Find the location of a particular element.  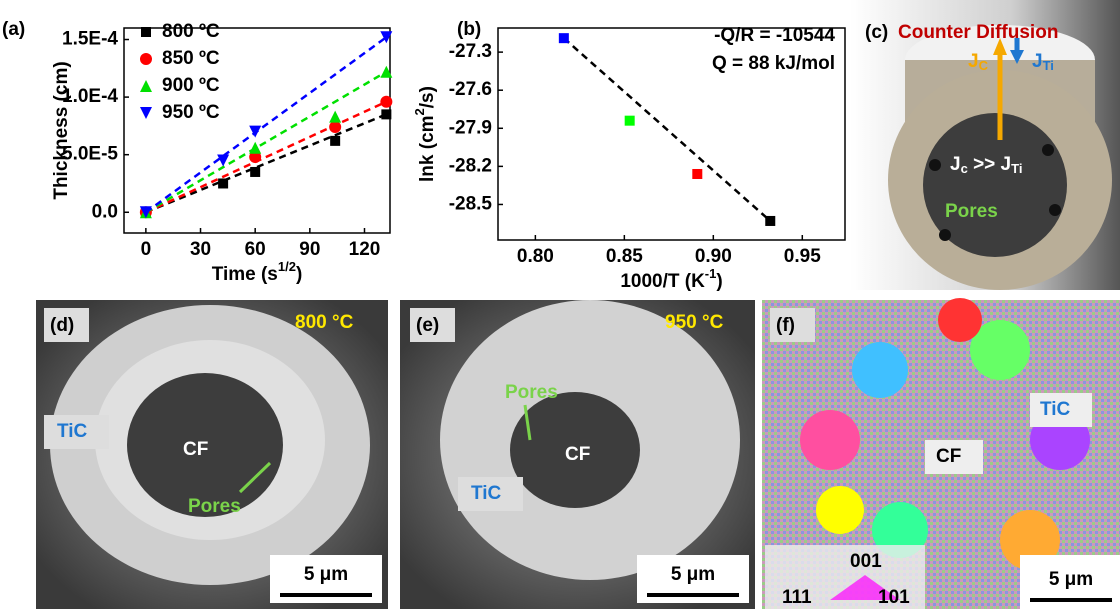

axis-label-part: 1000/T (K is located at coordinates (662, 281).